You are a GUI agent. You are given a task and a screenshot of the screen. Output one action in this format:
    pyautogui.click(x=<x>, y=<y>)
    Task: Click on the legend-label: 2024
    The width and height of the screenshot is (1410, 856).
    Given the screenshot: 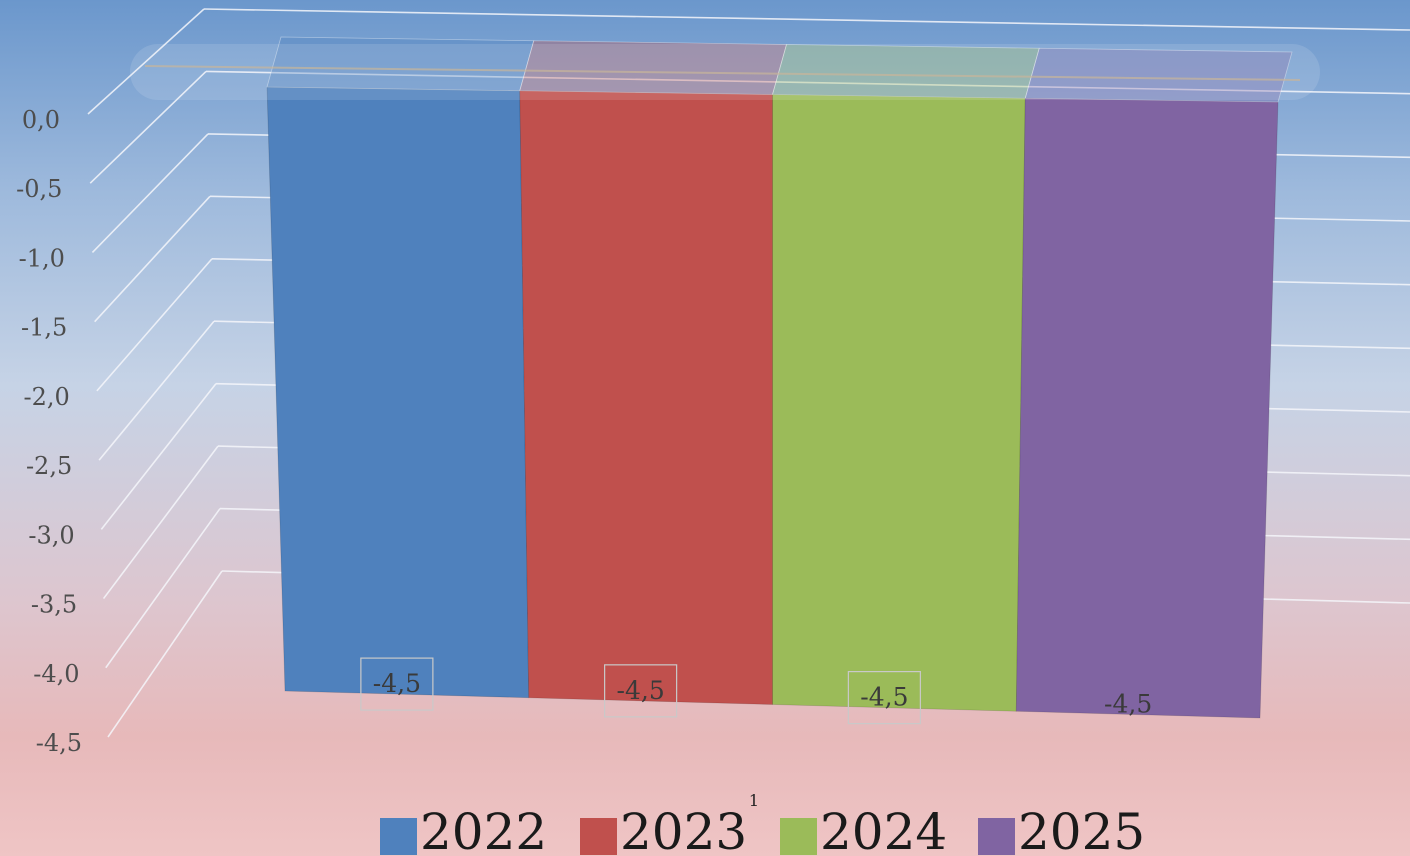 What is the action you would take?
    pyautogui.click(x=884, y=832)
    